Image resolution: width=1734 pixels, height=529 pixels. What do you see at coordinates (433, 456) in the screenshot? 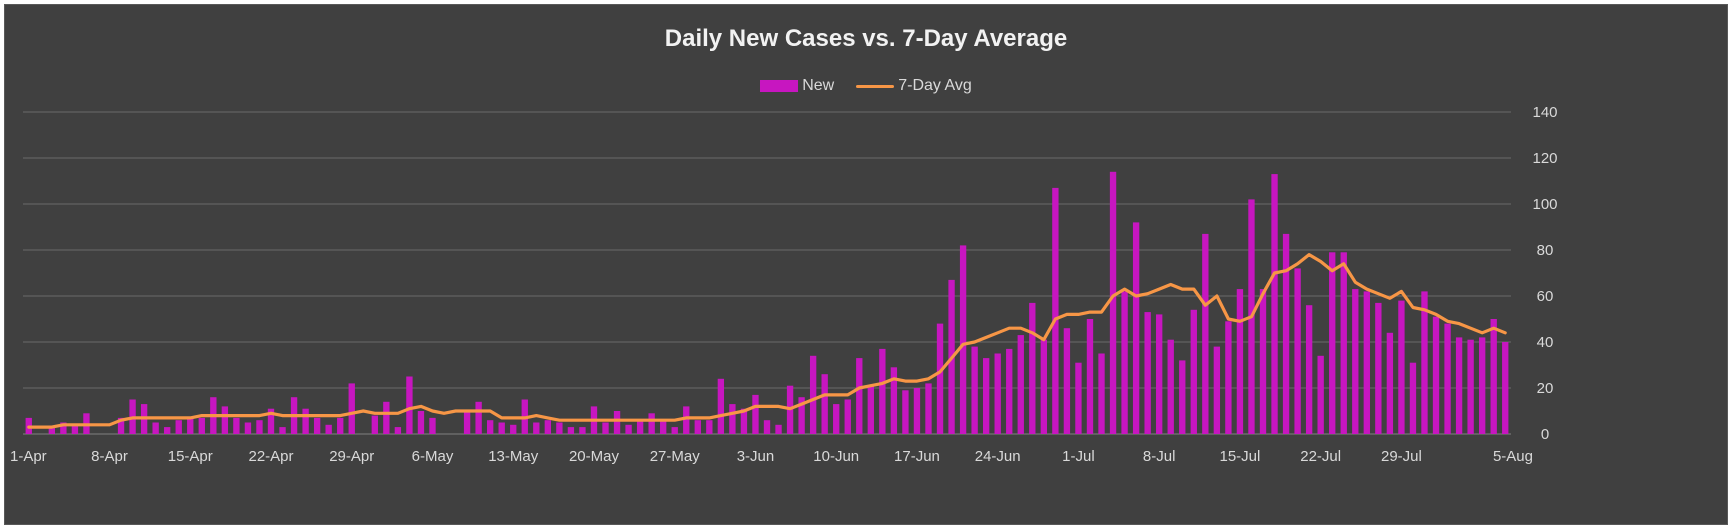
I see `x-tick-label: 6-May` at bounding box center [433, 456].